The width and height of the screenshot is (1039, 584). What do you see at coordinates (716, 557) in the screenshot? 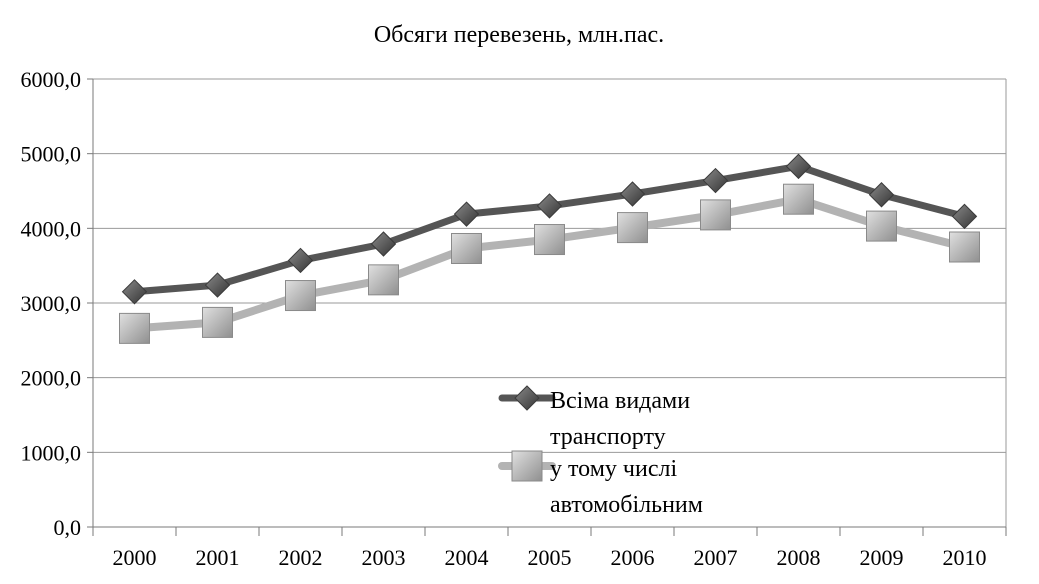
I see `x-tick-label: 2007` at bounding box center [716, 557].